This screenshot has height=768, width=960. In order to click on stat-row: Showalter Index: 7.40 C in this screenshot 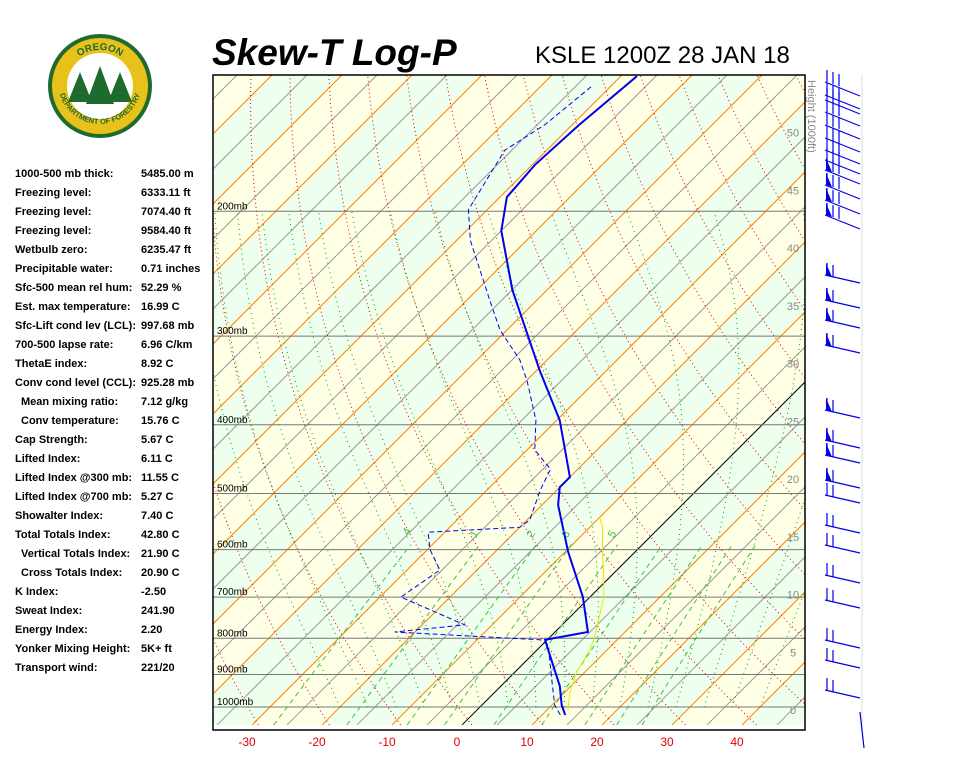, I will do `click(107, 519)`.